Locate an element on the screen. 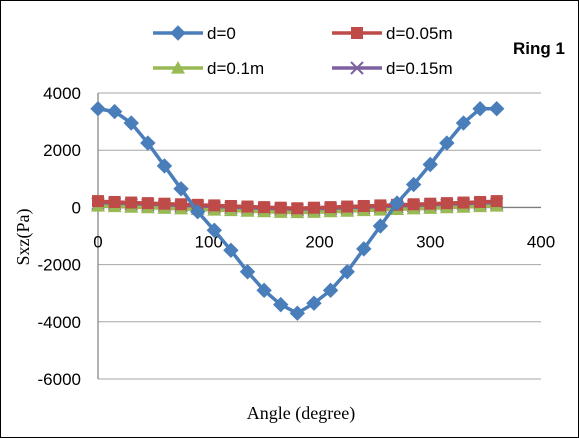 The width and height of the screenshot is (579, 439). y-tick-label-4: -4000 is located at coordinates (59, 322).